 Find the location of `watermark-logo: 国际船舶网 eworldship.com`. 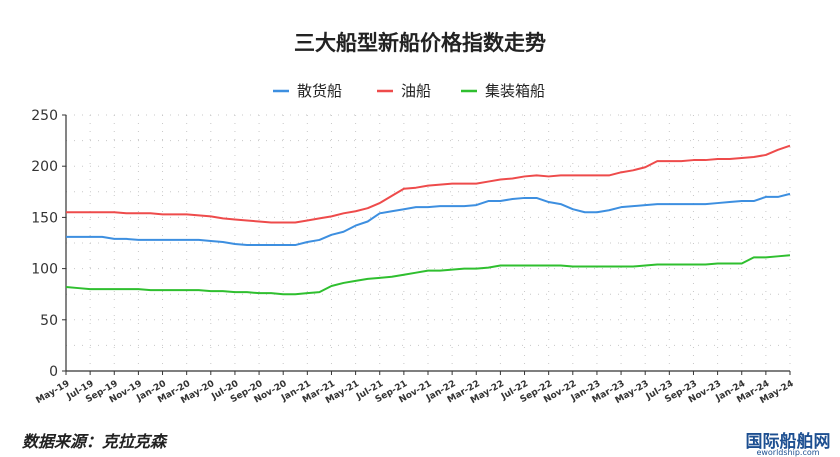

watermark-logo: 国际船舶网 eworldship.com is located at coordinates (788, 444).